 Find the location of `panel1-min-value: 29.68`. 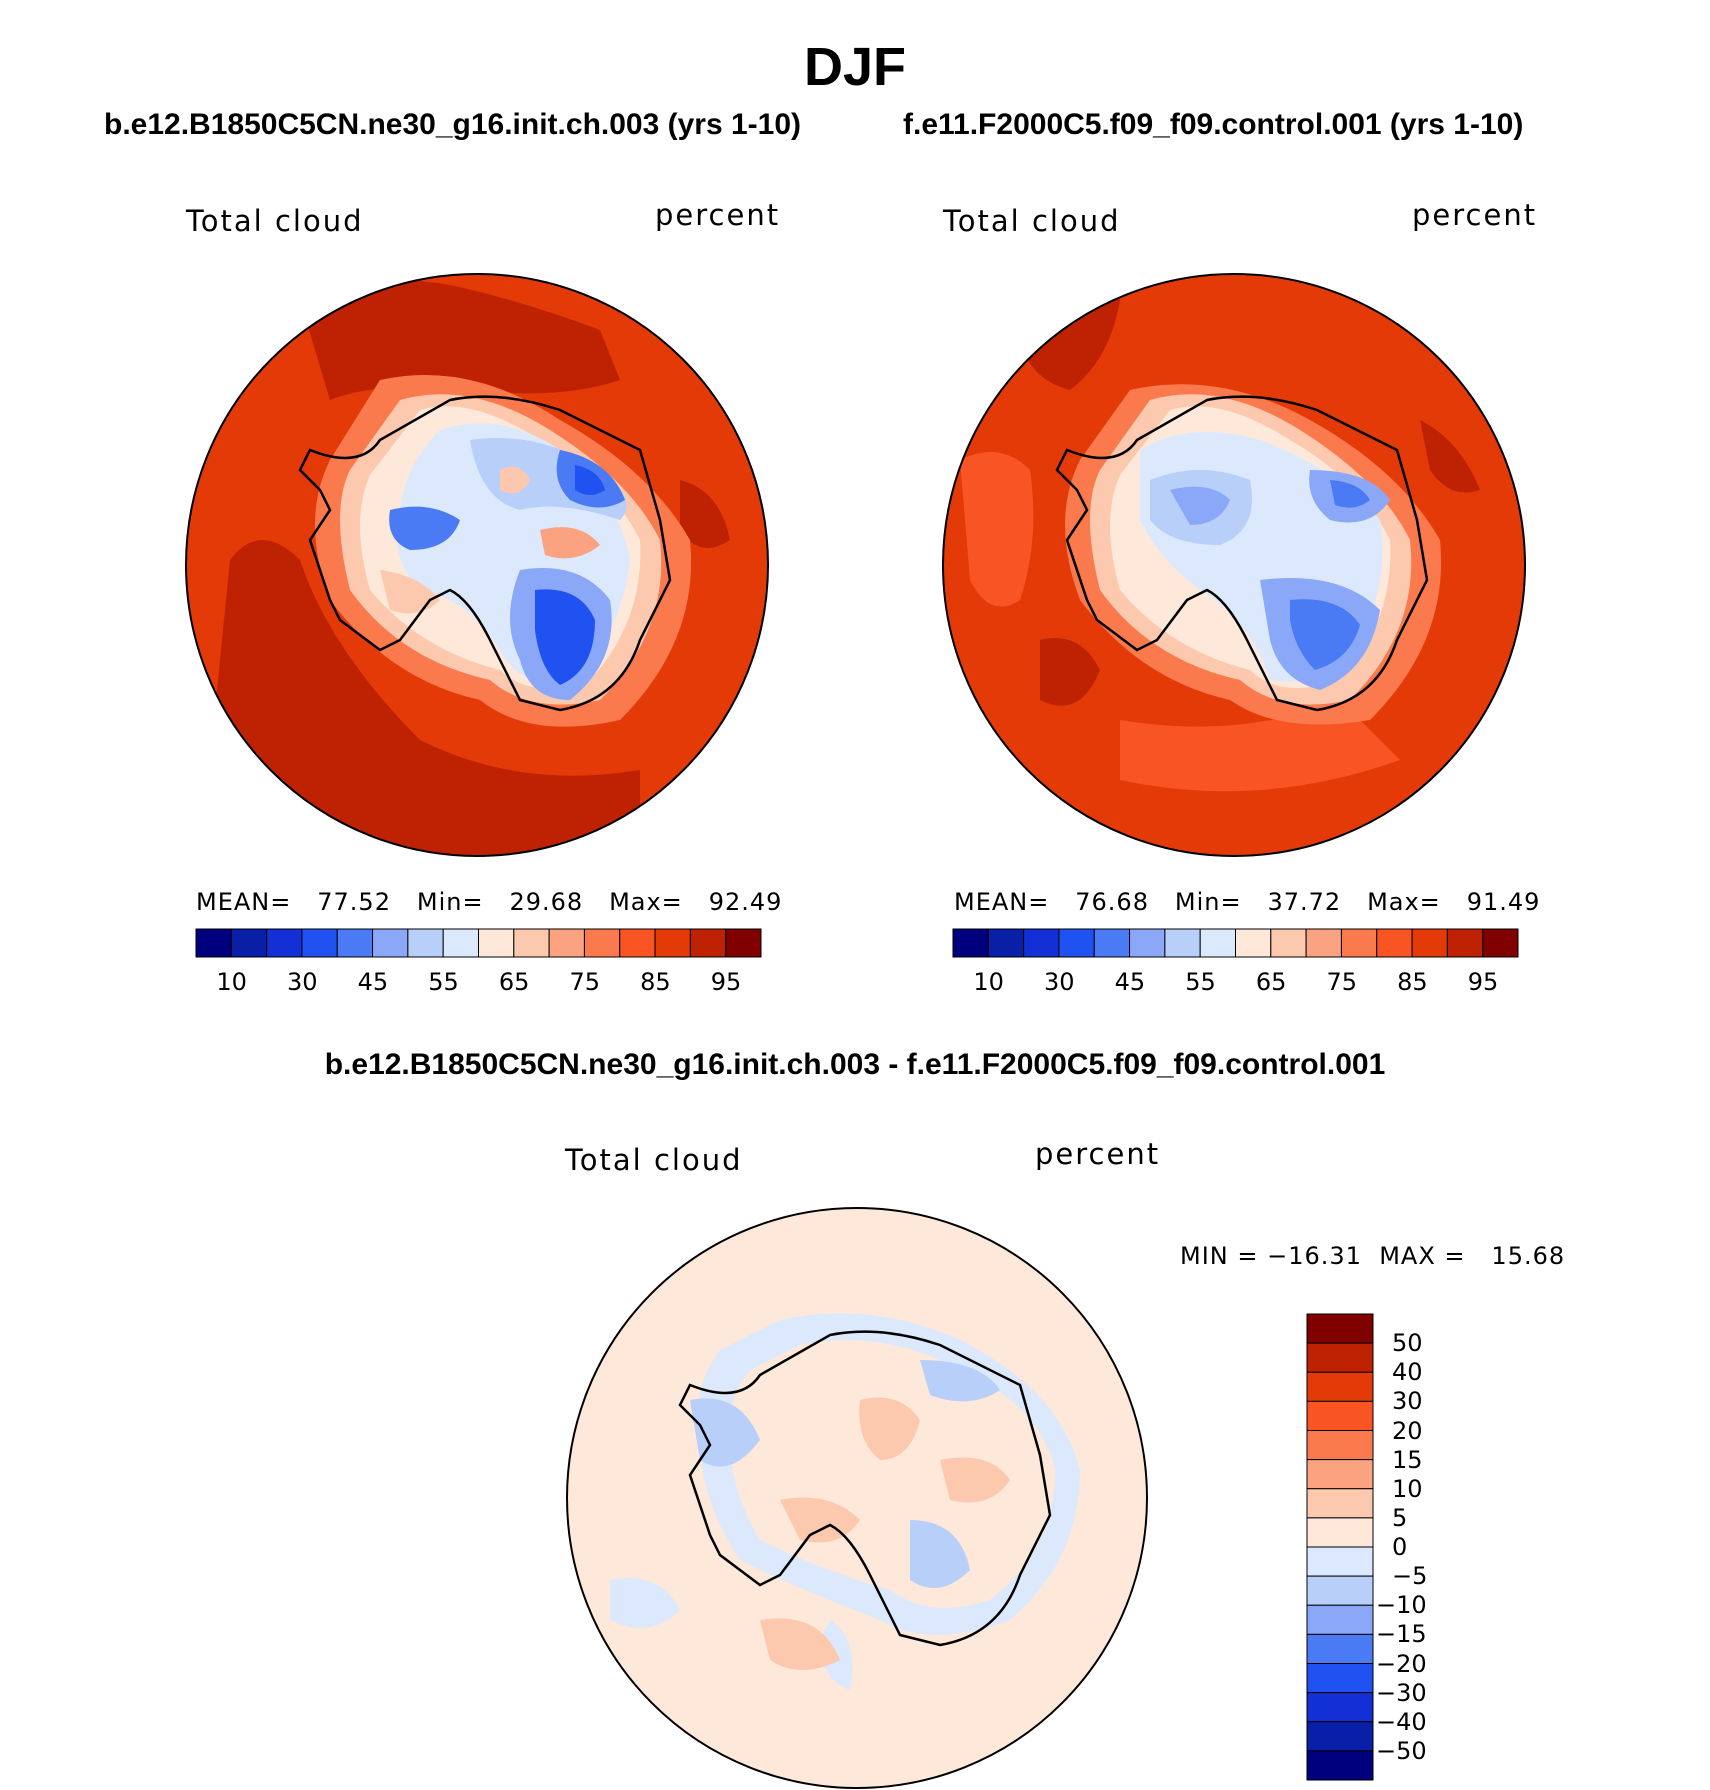

panel1-min-value: 29.68 is located at coordinates (546, 902).